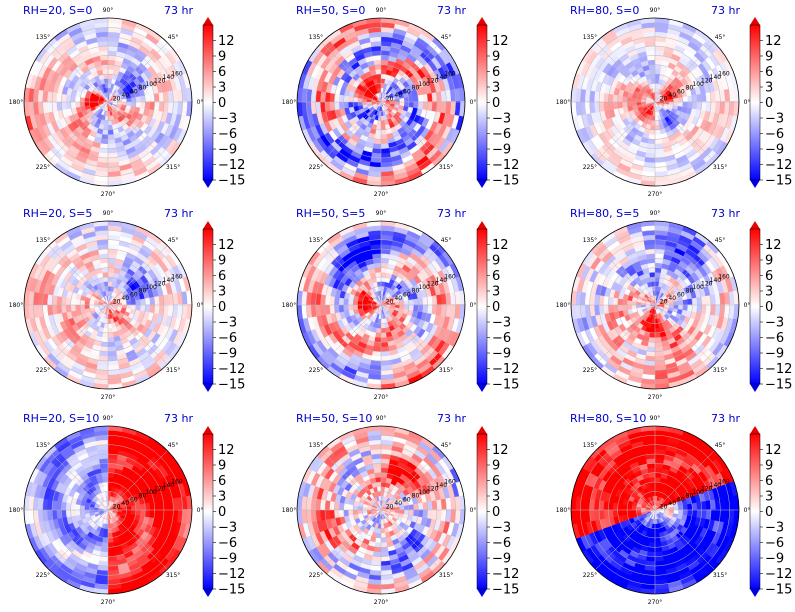  Describe the element at coordinates (173, 370) in the screenshot. I see `angle-tick-label: 315°` at that location.